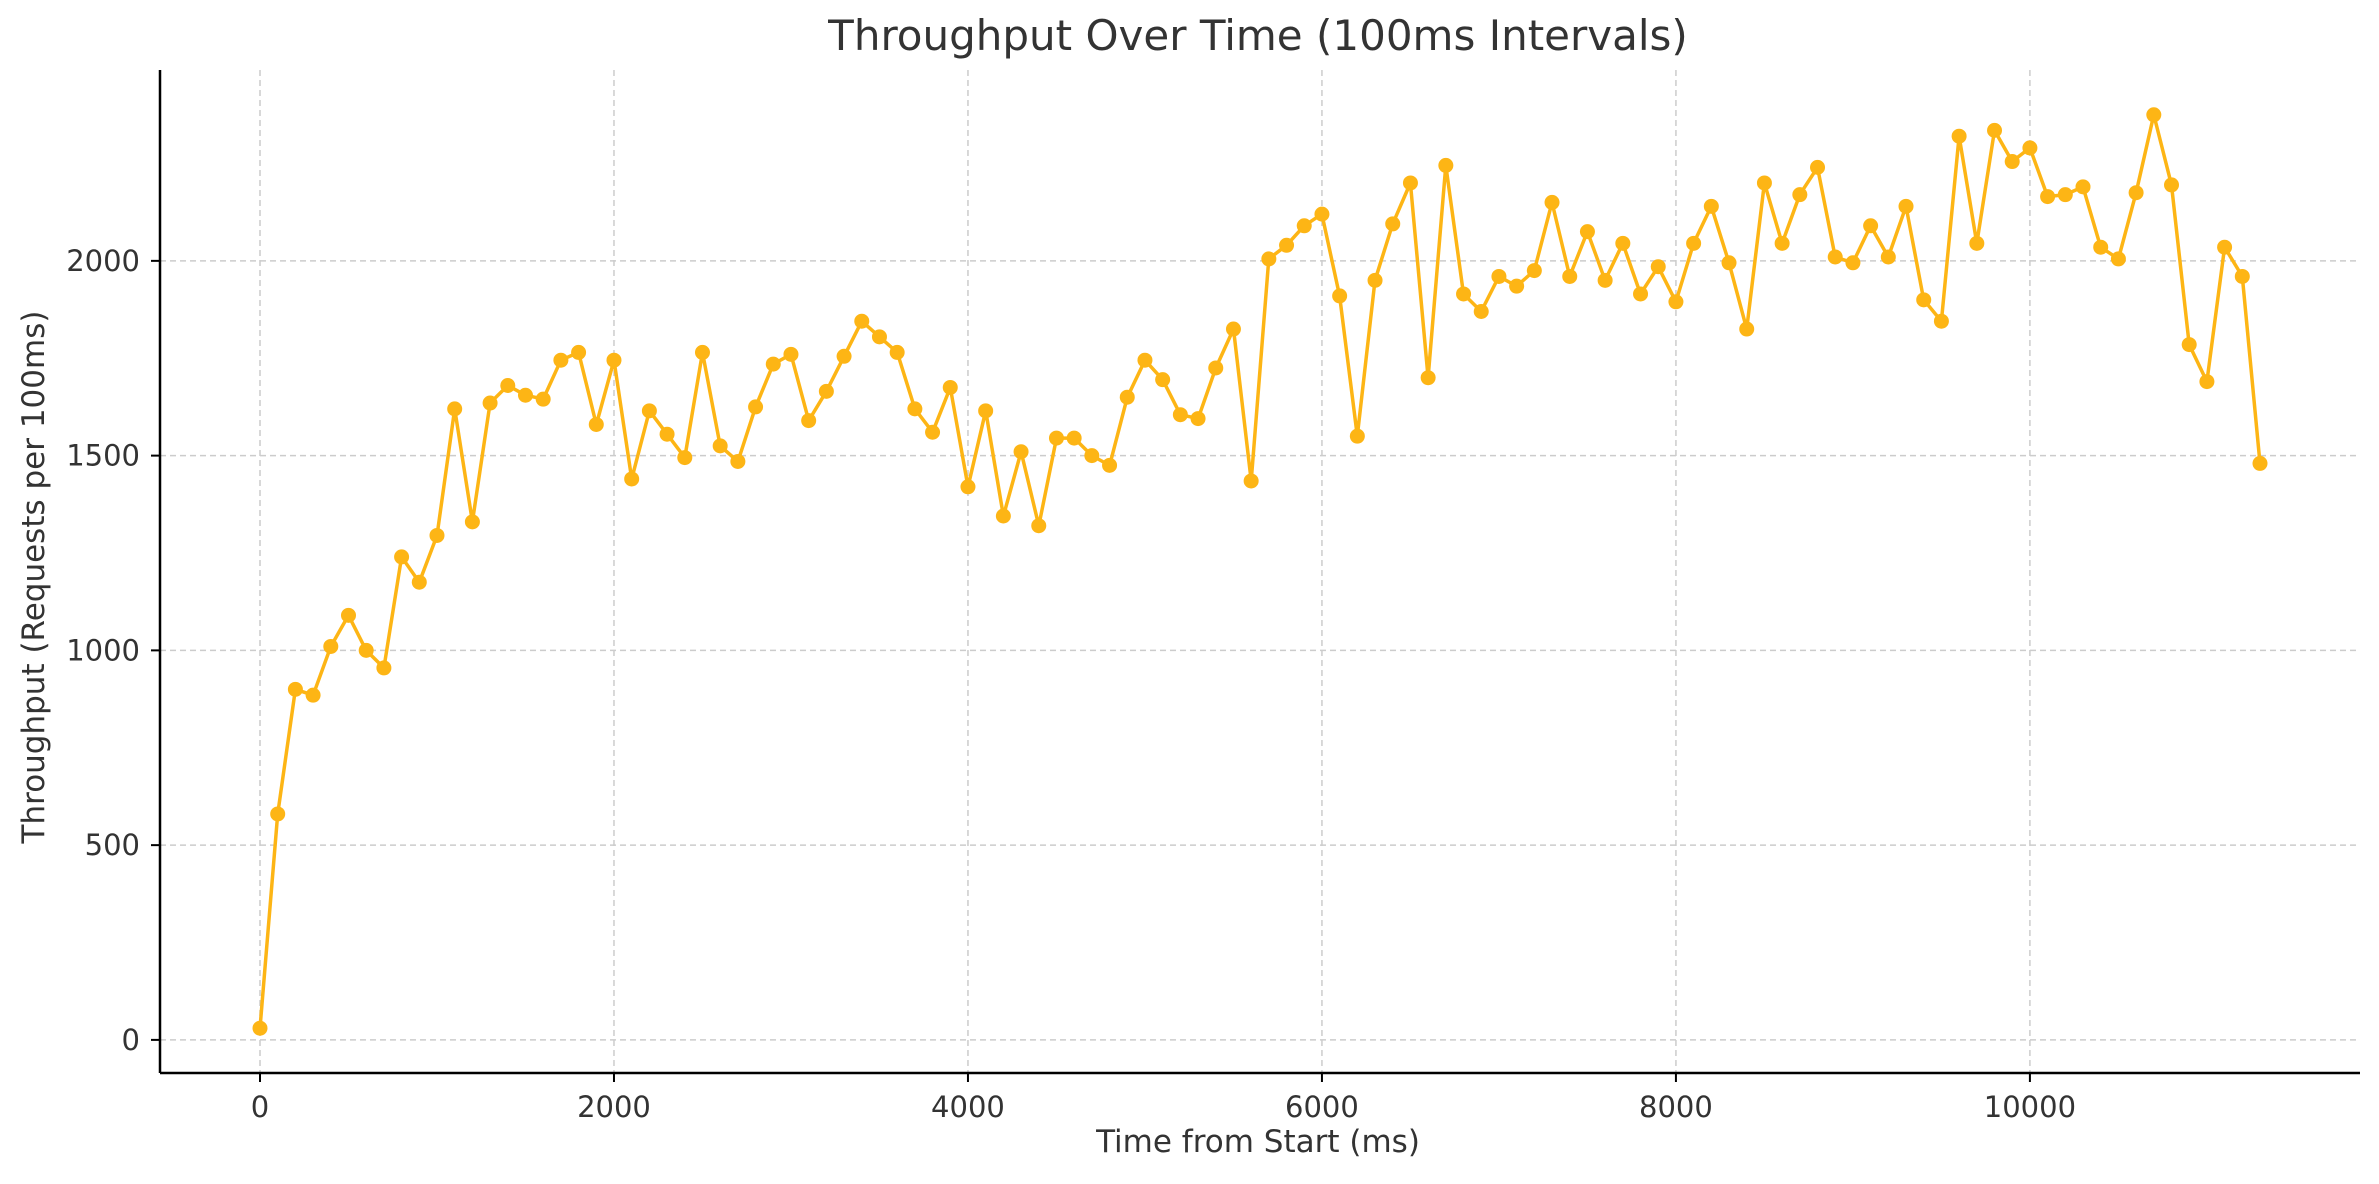 The height and width of the screenshot is (1184, 2379). I want to click on y-tick-label: 1500, so click(103, 456).